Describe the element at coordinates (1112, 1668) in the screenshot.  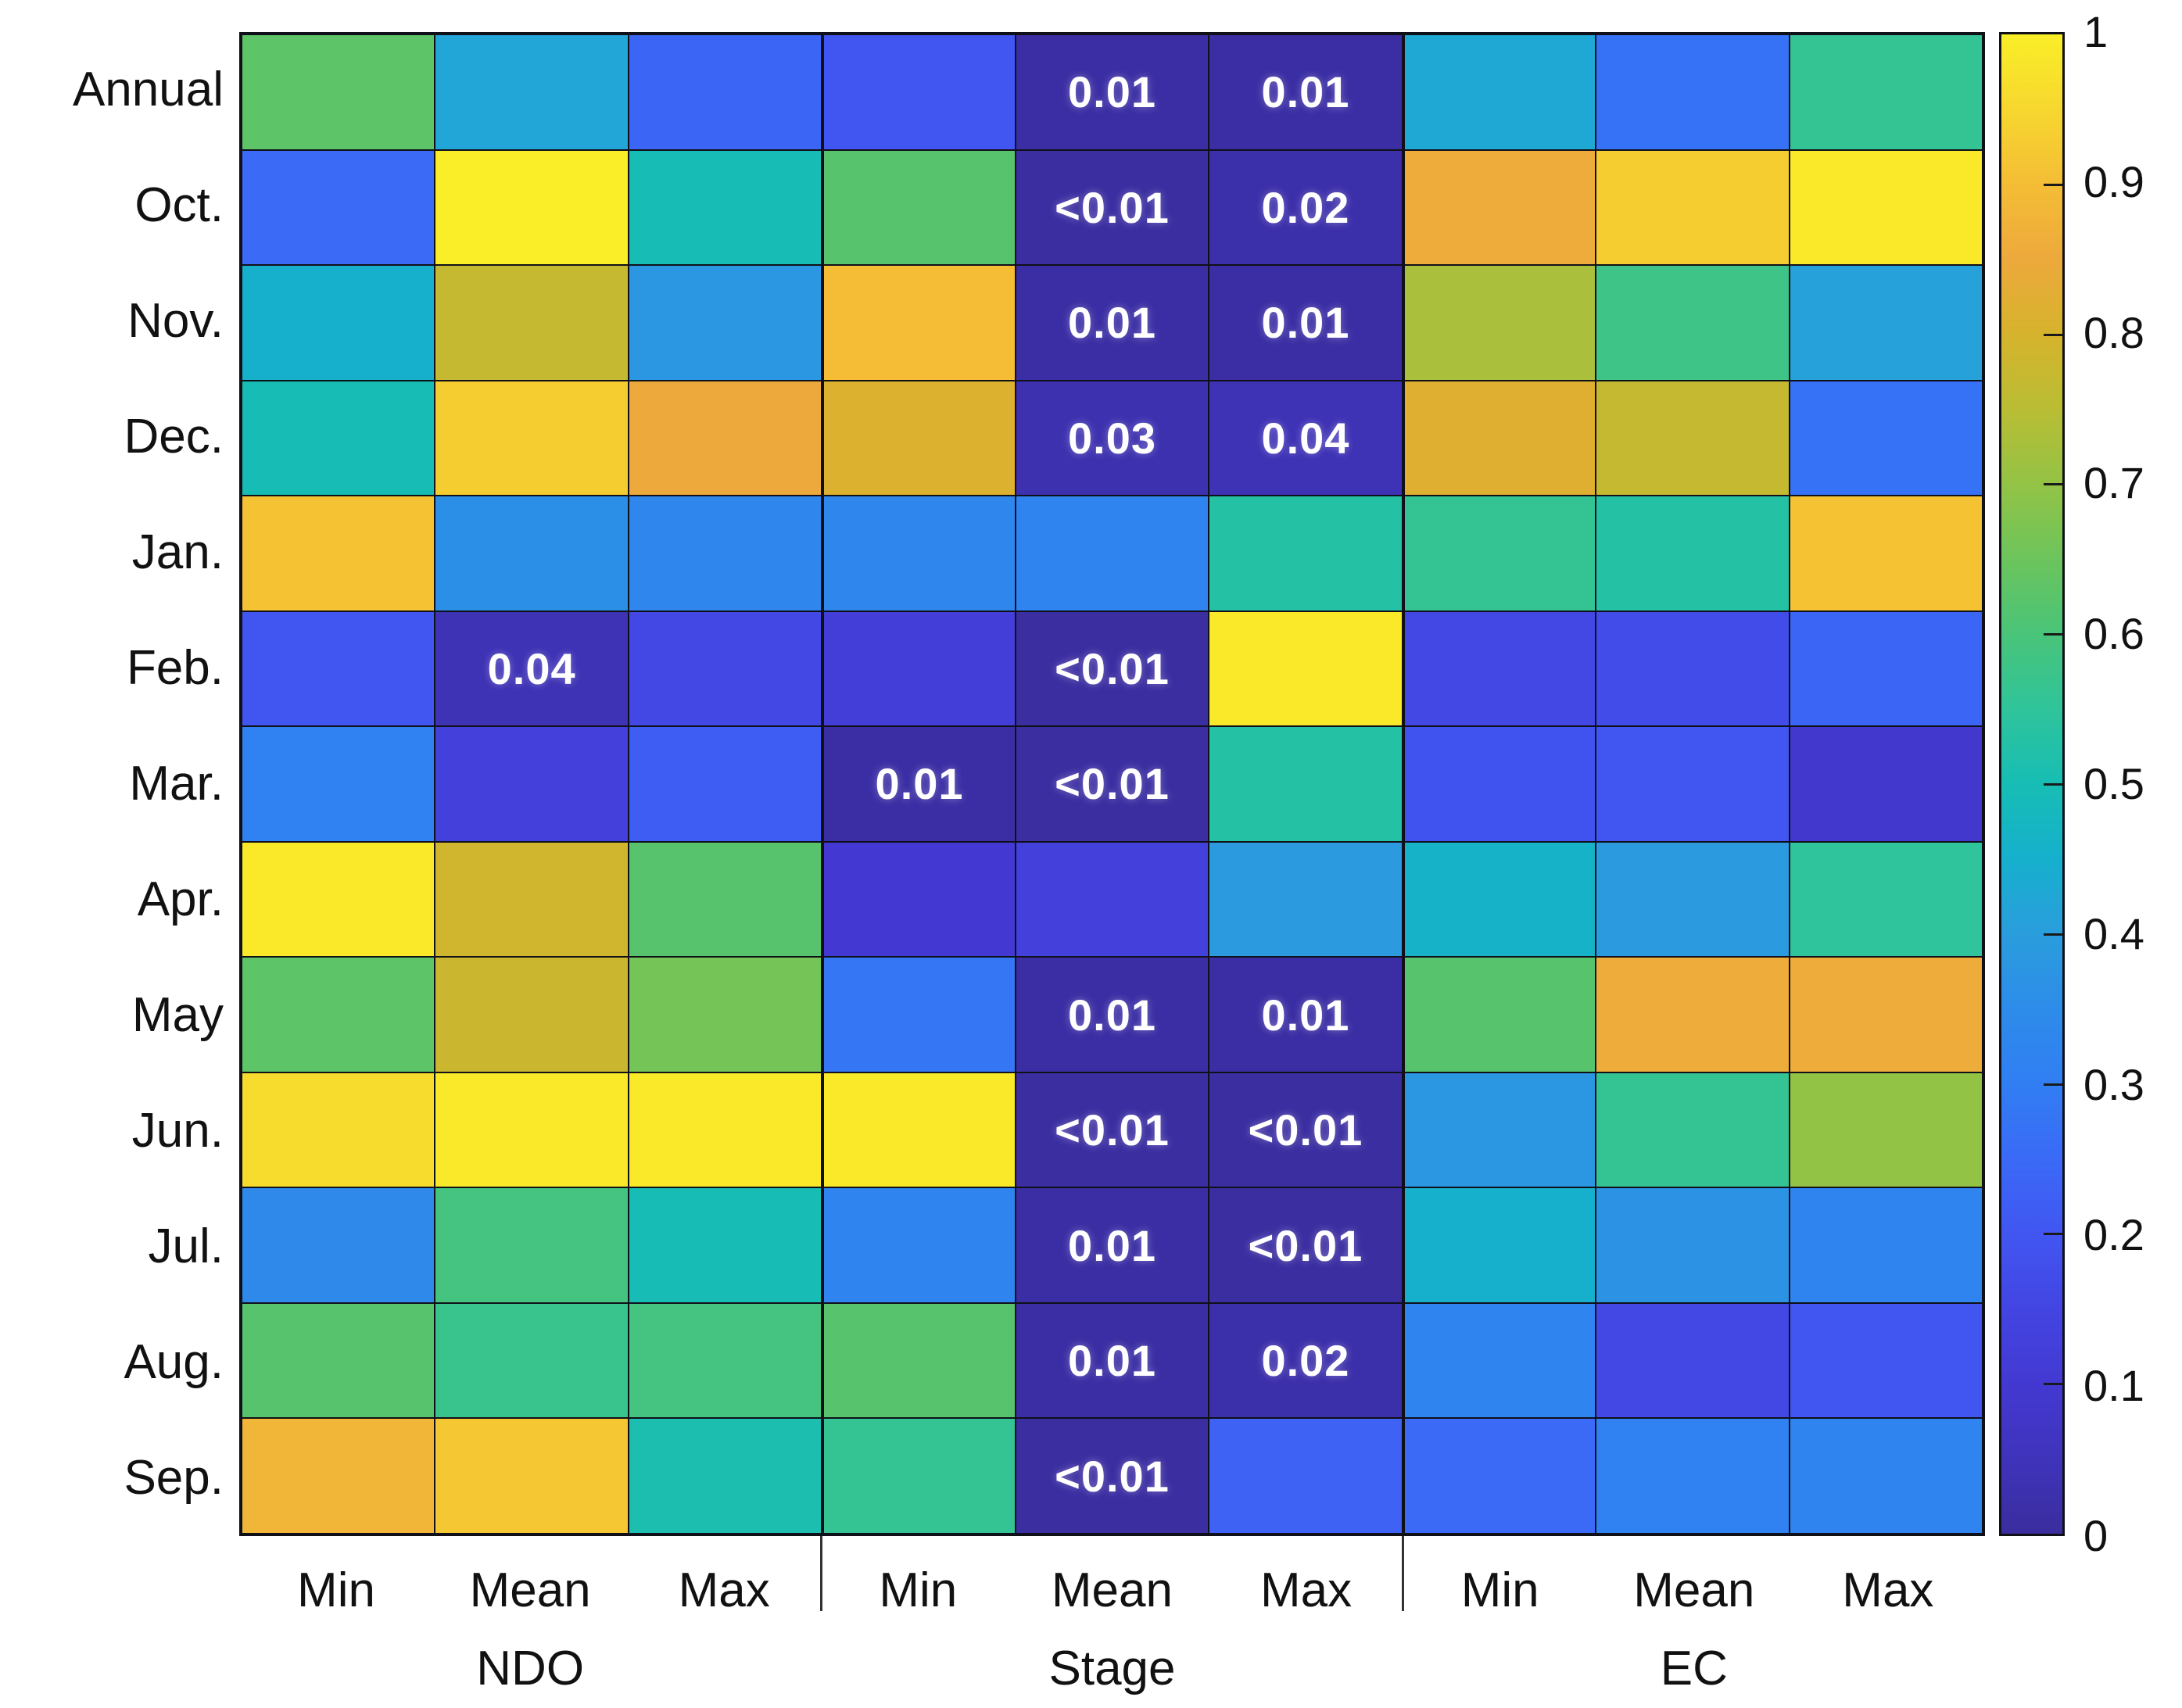
I see `column-group-label: Stage` at that location.